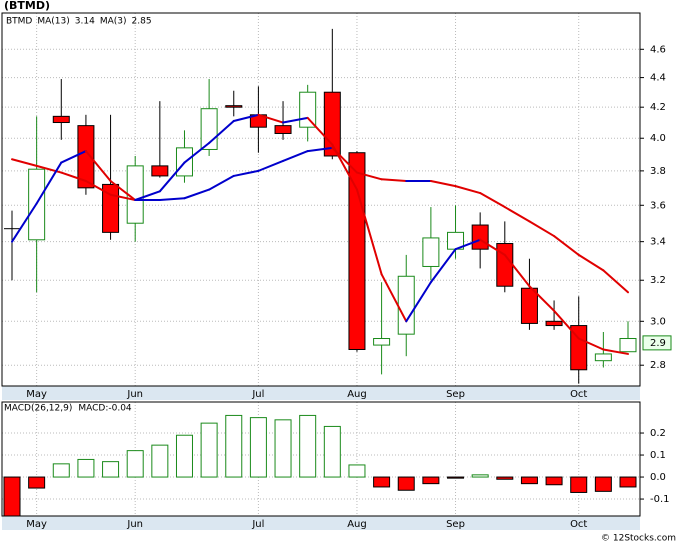  Describe the element at coordinates (658, 280) in the screenshot. I see `y-tick-label: 3.2` at that location.